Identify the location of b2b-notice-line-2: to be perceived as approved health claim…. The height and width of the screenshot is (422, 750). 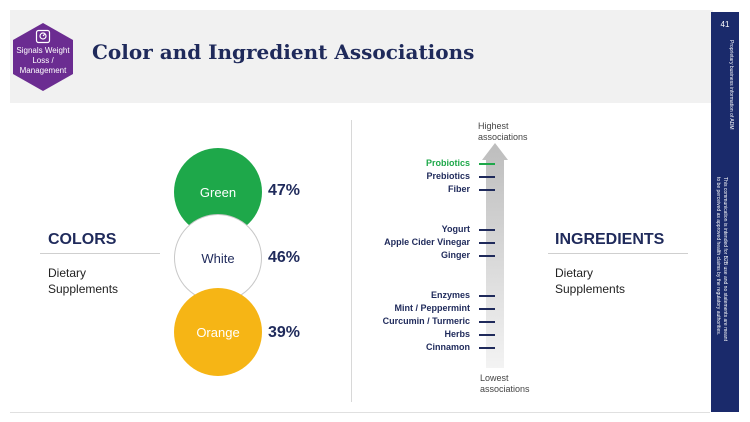
(718, 256).